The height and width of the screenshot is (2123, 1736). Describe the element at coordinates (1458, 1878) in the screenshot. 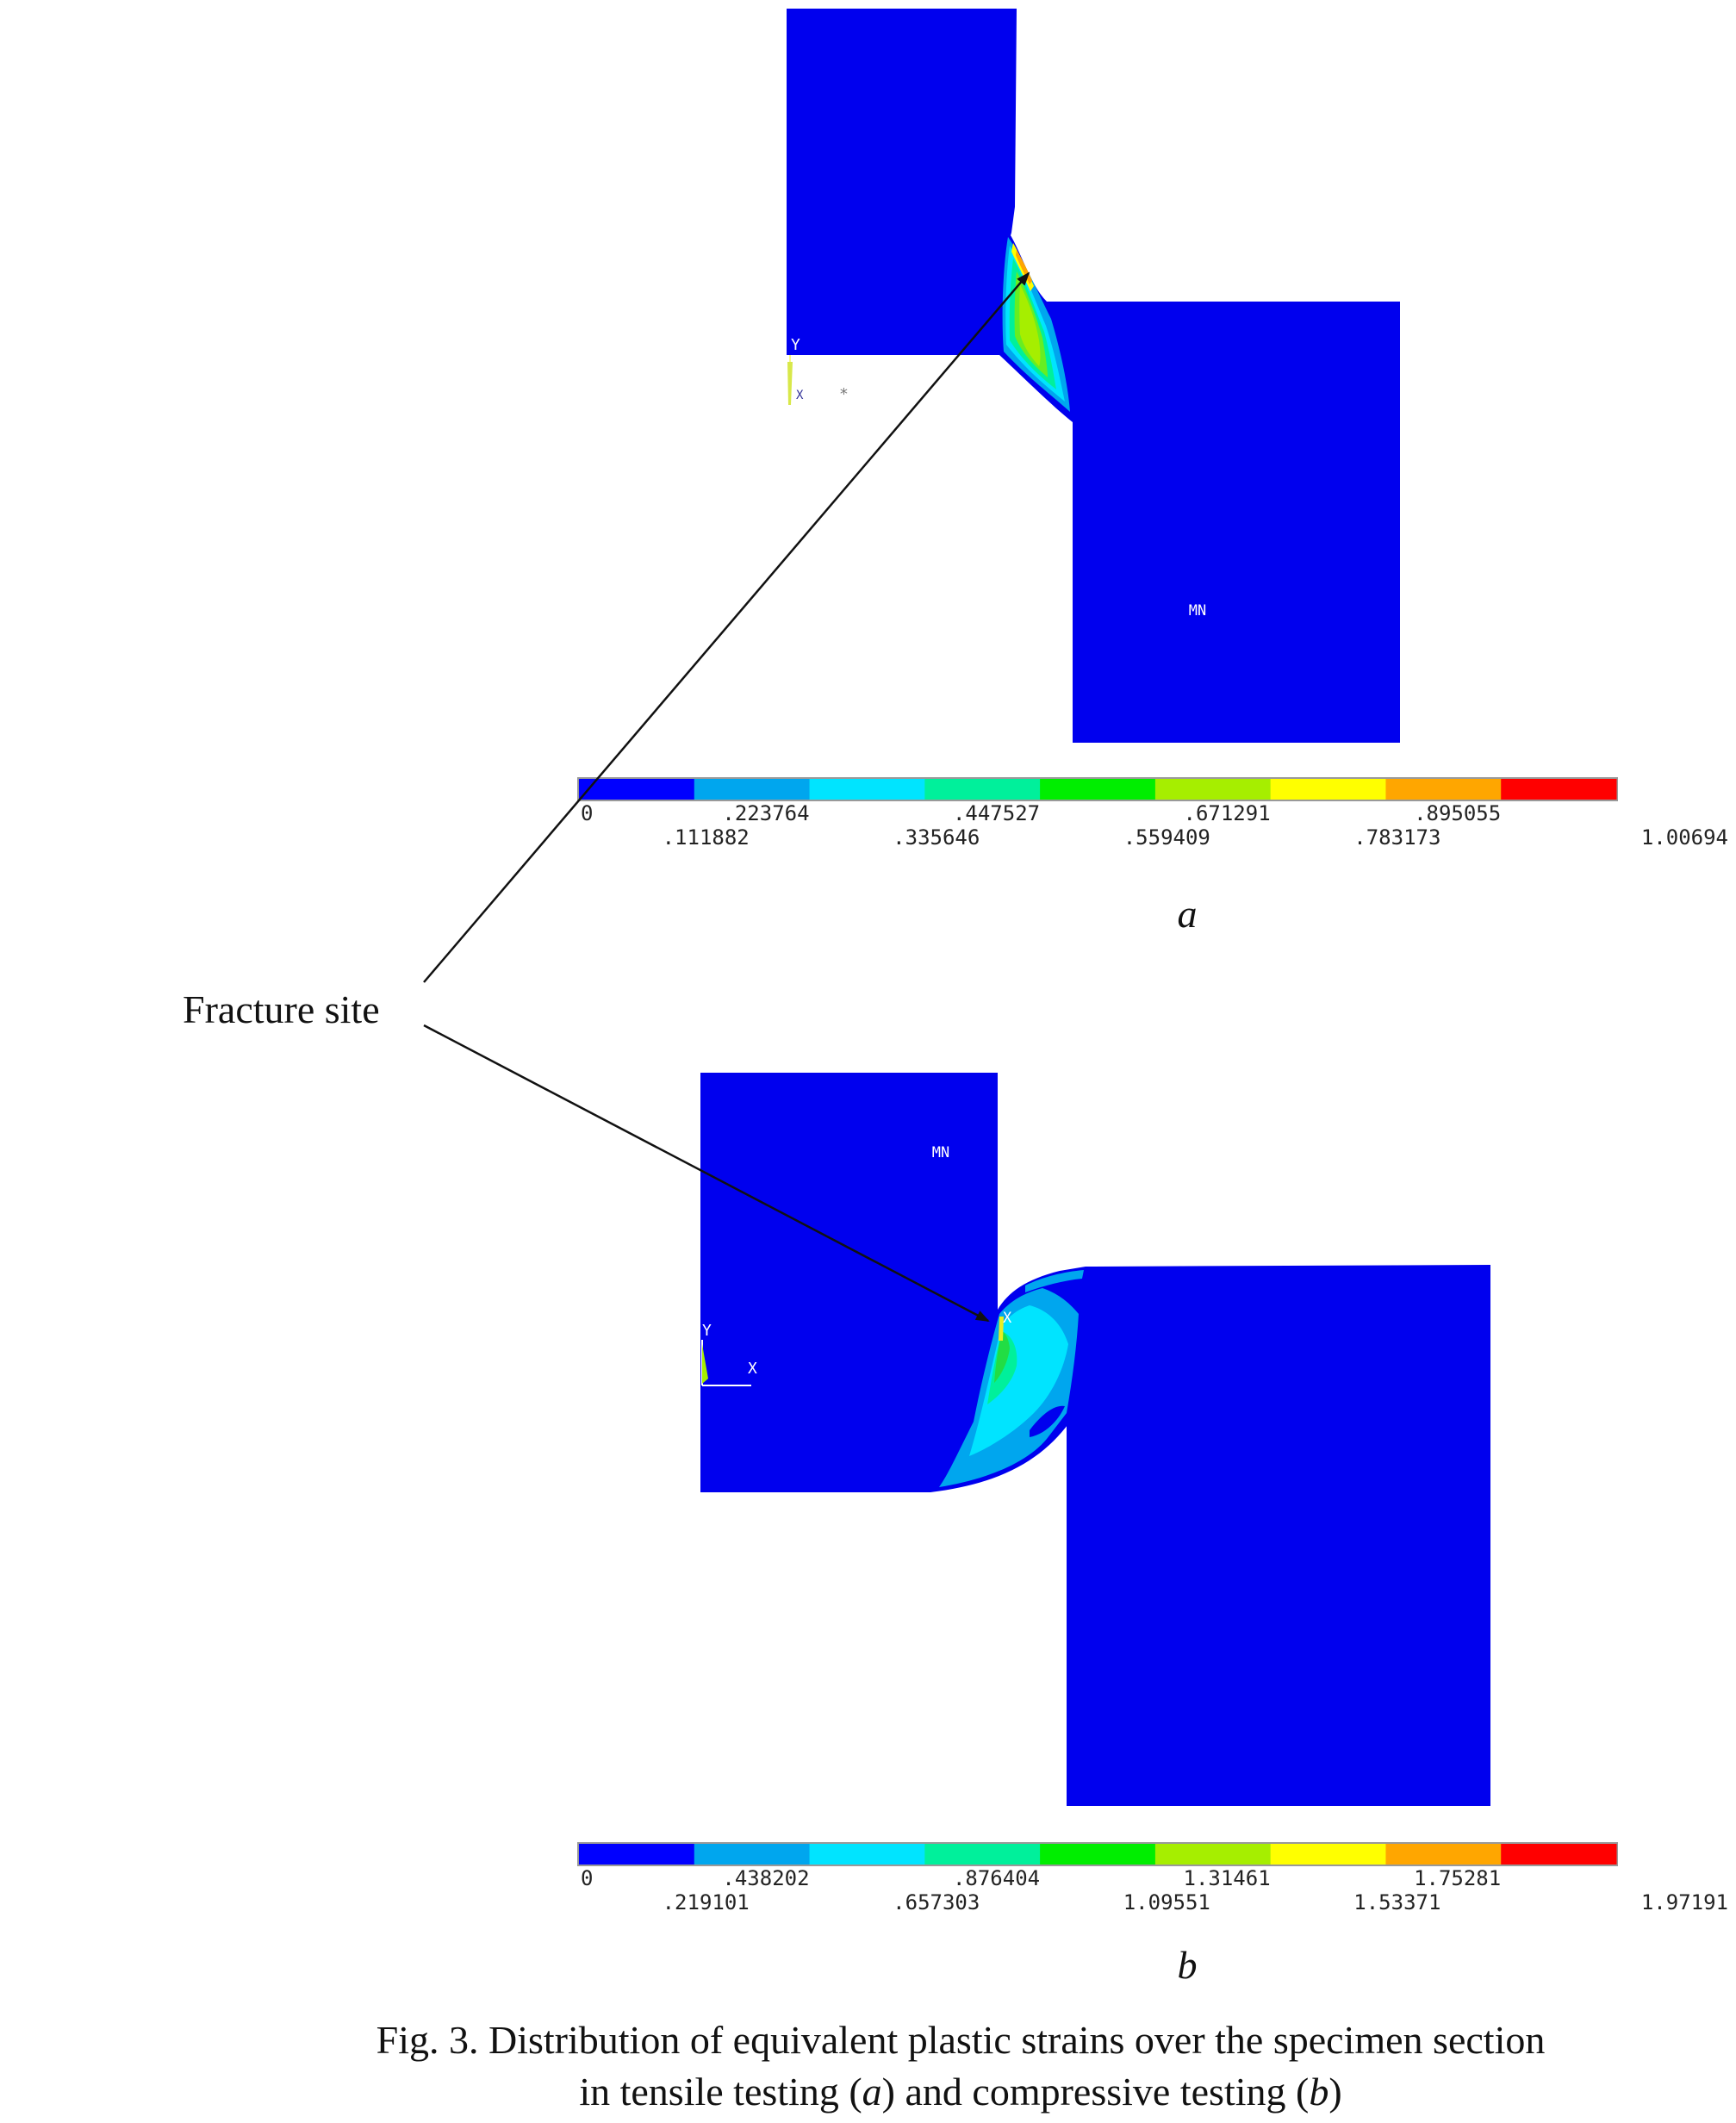

I see `panel-b-legend-tick-label: 1.75281` at that location.